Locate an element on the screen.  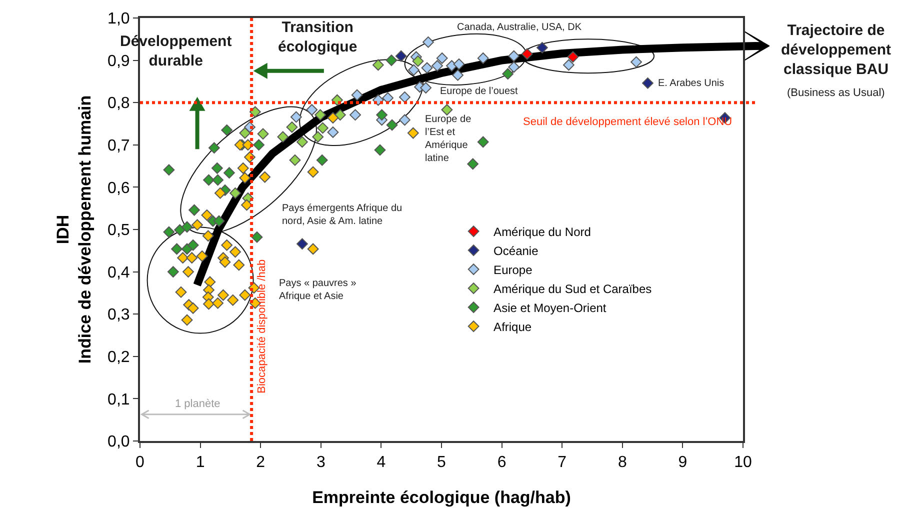
x-tick-label: 9 is located at coordinates (683, 463).